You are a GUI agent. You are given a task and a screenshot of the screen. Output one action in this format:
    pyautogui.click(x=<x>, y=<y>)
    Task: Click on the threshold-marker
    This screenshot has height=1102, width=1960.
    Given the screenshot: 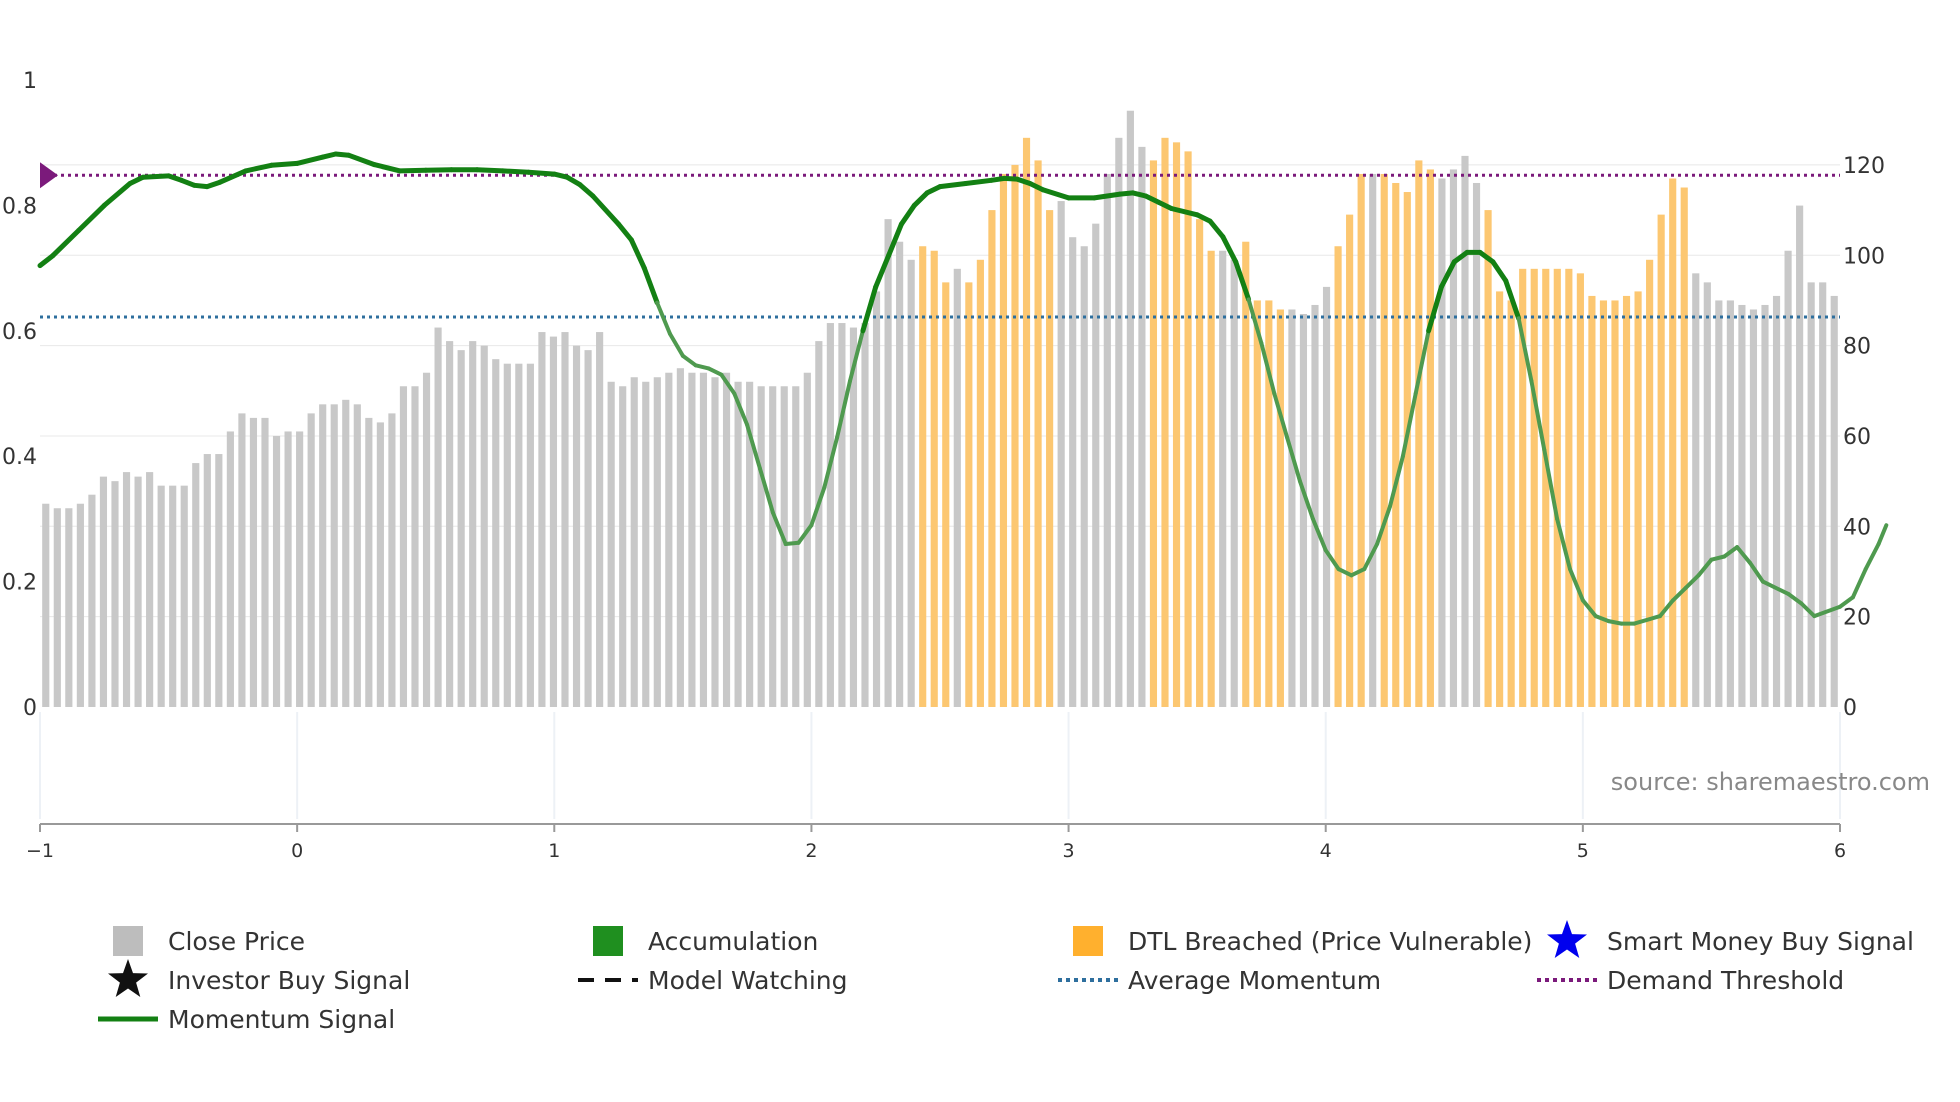 What is the action you would take?
    pyautogui.click(x=49, y=175)
    